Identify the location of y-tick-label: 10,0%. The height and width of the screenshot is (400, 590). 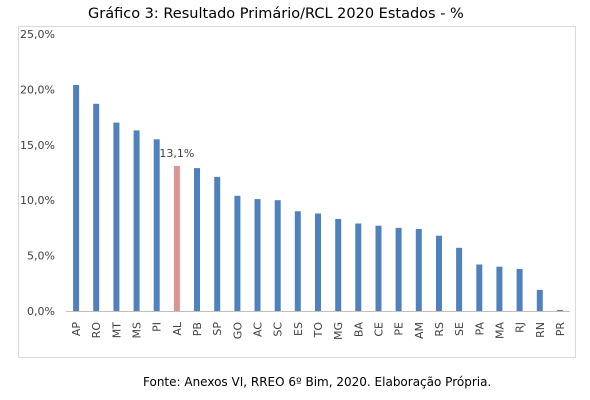
(37, 200).